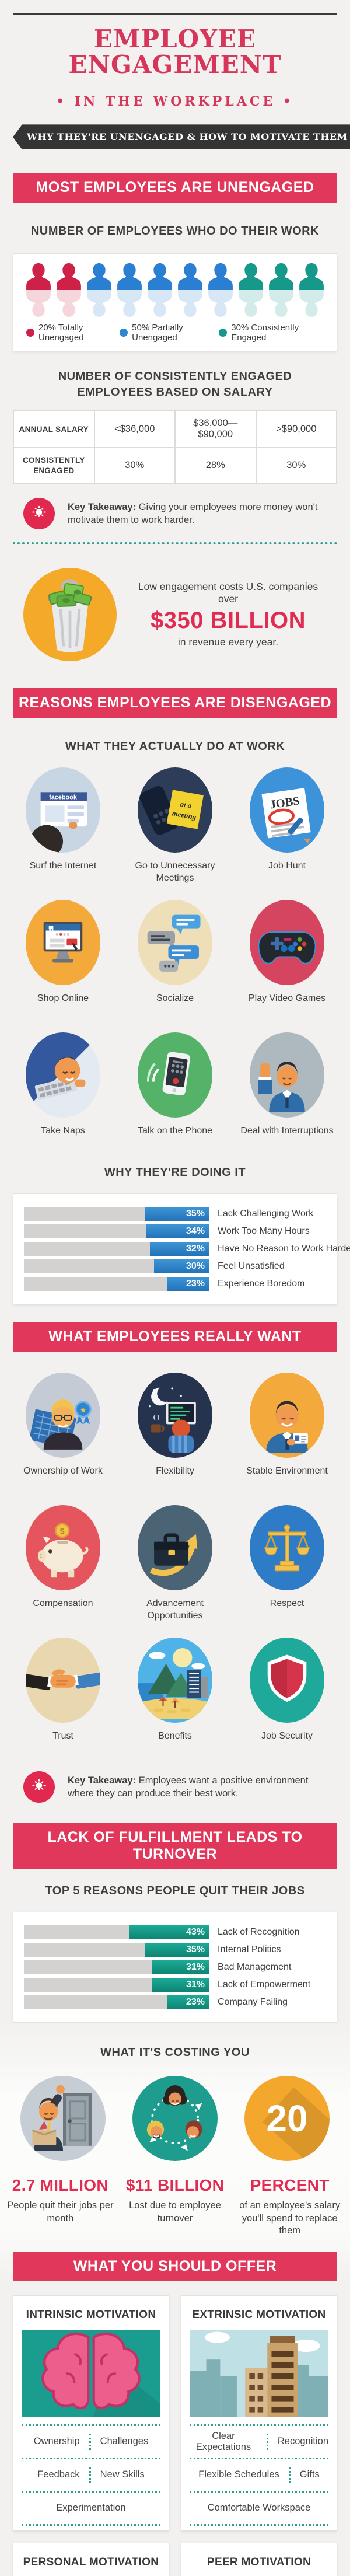  I want to click on want-label: Job Security, so click(287, 1736).